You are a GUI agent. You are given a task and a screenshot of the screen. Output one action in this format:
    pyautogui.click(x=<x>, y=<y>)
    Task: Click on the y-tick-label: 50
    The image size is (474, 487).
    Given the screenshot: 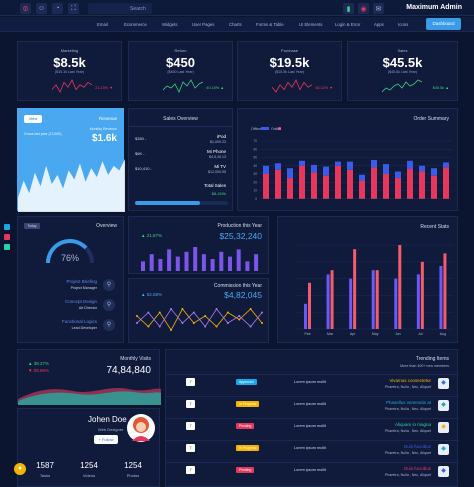 What is the action you would take?
    pyautogui.click(x=255, y=158)
    